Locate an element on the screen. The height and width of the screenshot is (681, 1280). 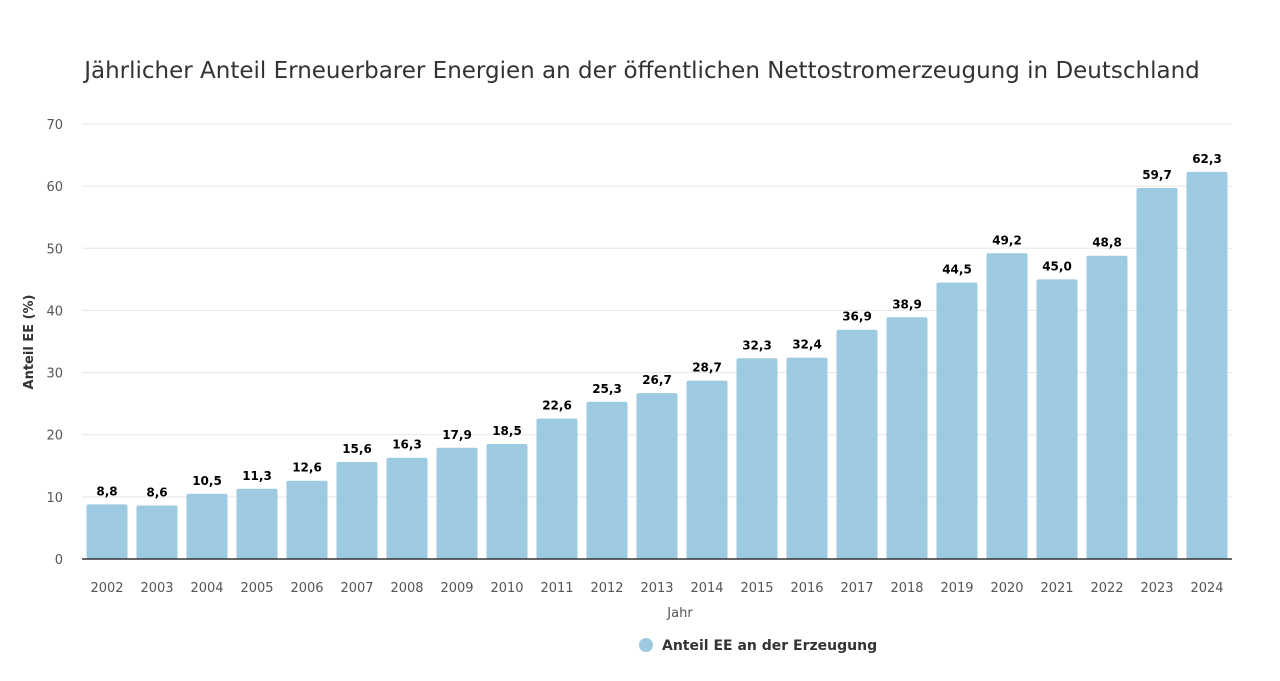
y-tick-label: 20 is located at coordinates (54, 436).